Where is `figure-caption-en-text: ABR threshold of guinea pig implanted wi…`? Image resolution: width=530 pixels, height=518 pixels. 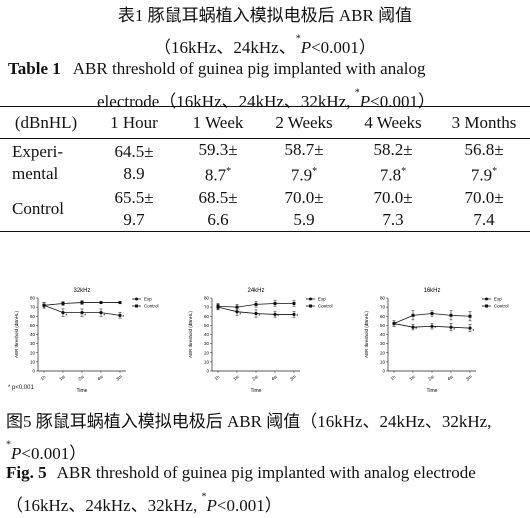 figure-caption-en-text: ABR threshold of guinea pig implanted wi… is located at coordinates (241, 489).